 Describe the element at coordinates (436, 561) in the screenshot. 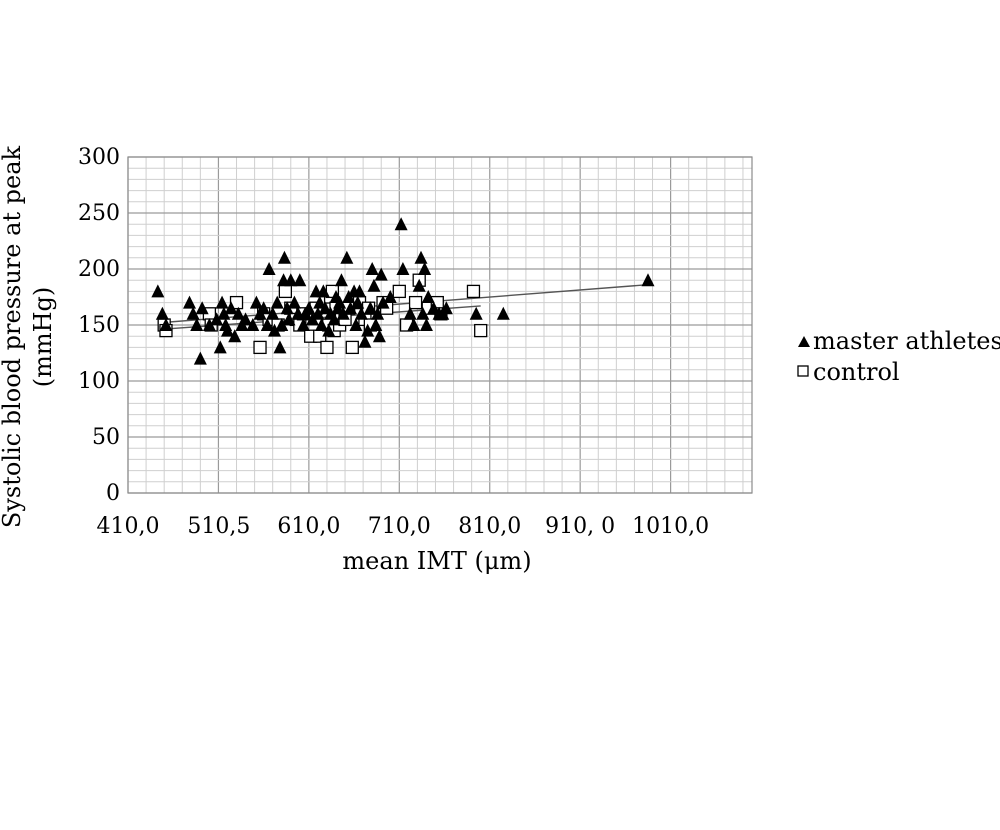

I see `x-axis-title: mean IMT (μm)` at that location.